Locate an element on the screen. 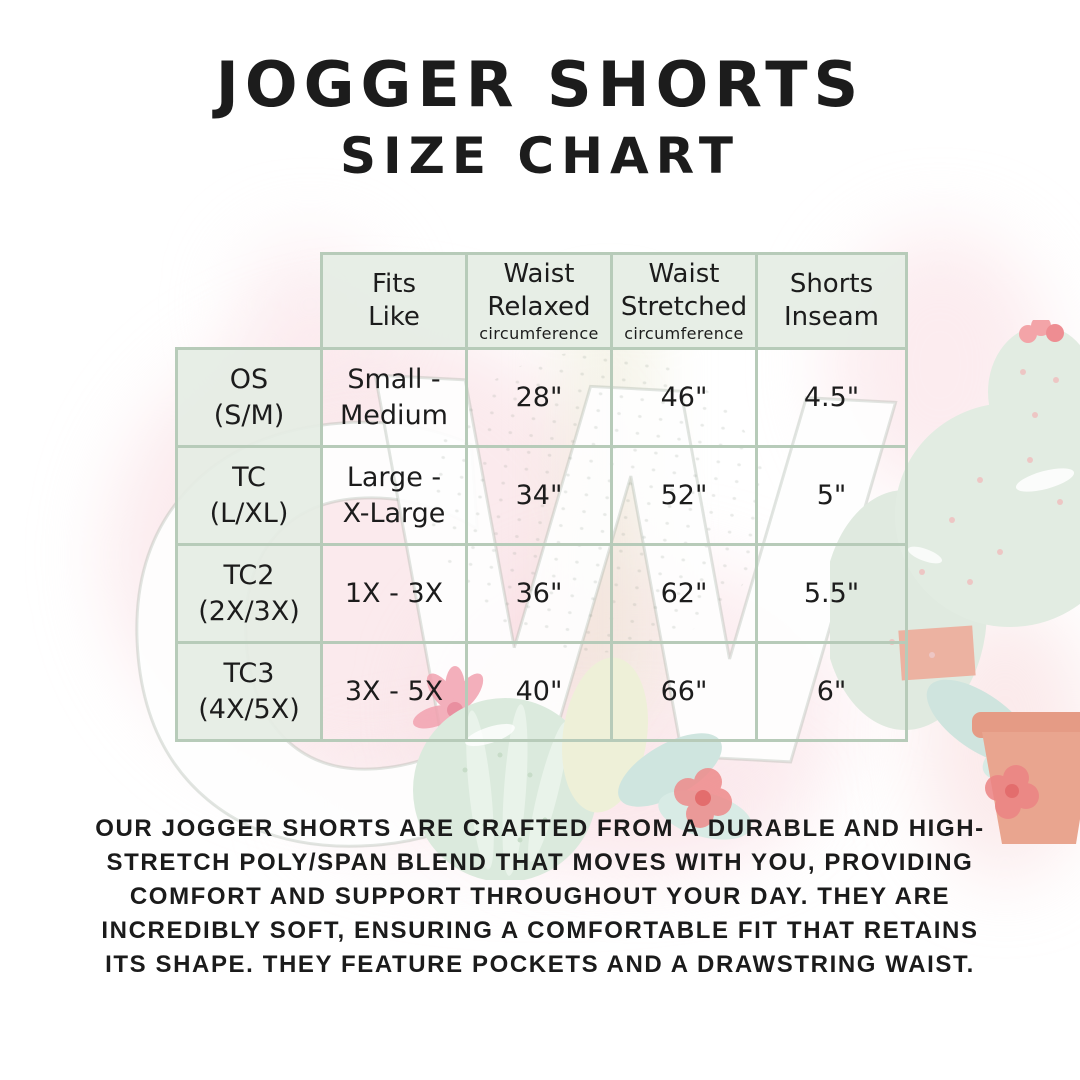 The height and width of the screenshot is (1080, 1080). size-cell: TC (L/XL) is located at coordinates (249, 495).